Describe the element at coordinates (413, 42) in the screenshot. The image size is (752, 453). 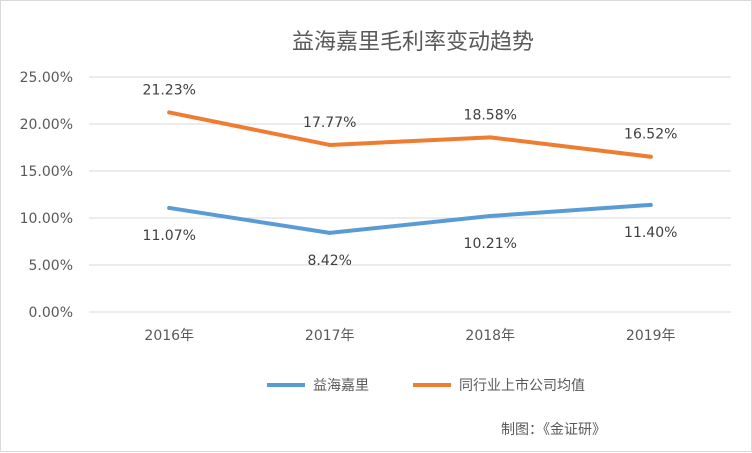
I see `chart-title: 益海嘉里毛利率变动趋势` at that location.